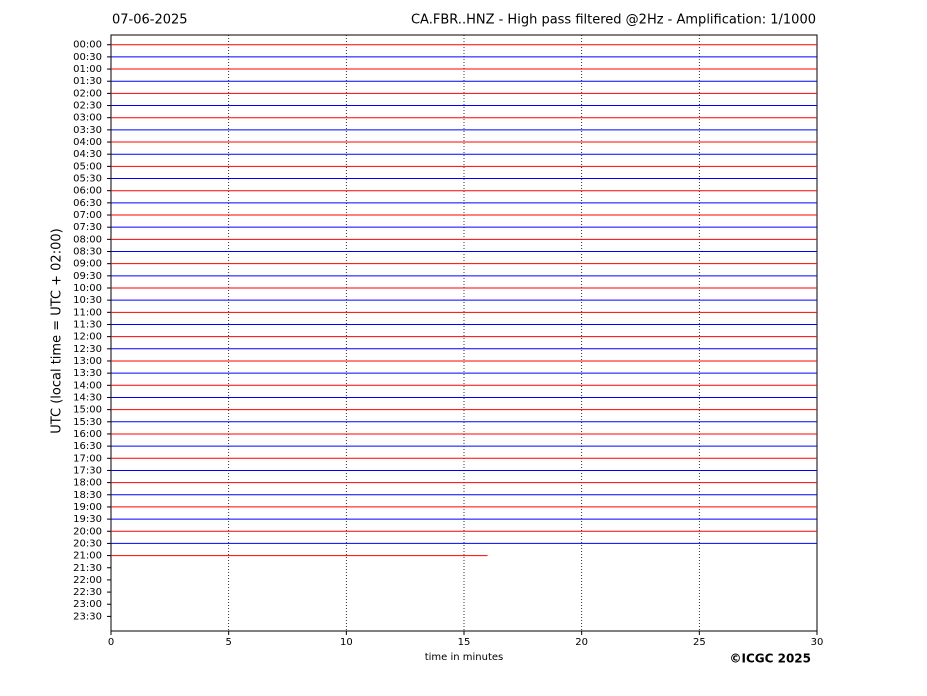 Image resolution: width=927 pixels, height=696 pixels. Describe the element at coordinates (87, 507) in the screenshot. I see `y-tick-label: 19:00` at that location.